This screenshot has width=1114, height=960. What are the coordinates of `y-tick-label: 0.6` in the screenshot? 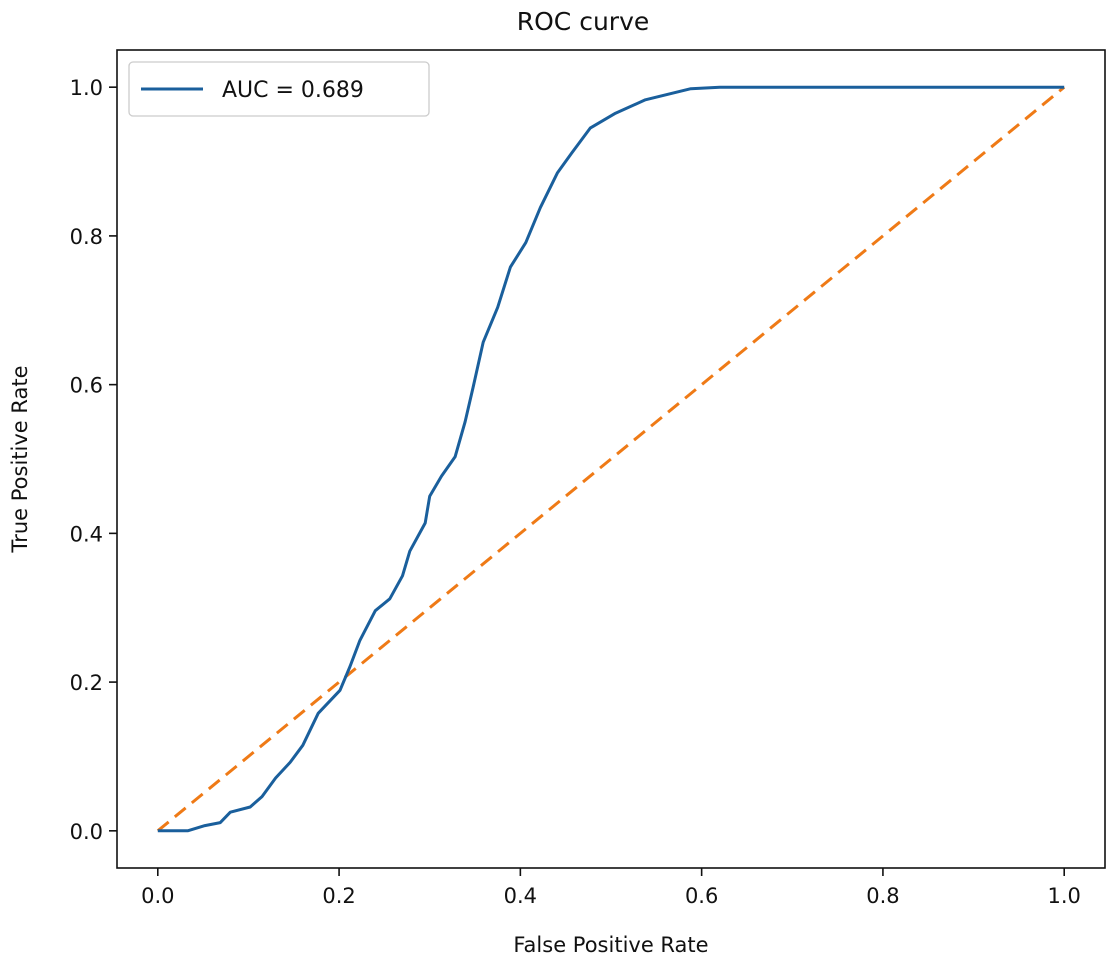 It's located at (86, 386).